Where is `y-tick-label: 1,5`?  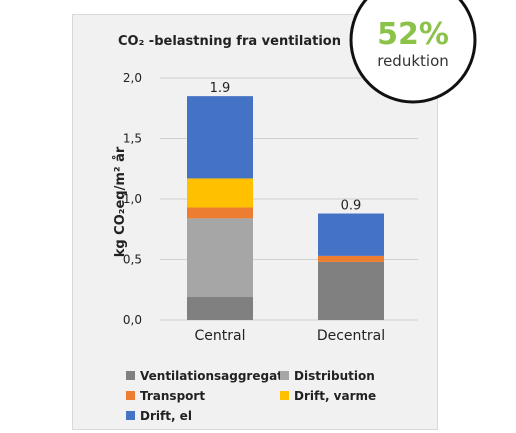 y-tick-label: 1,5 is located at coordinates (132, 139).